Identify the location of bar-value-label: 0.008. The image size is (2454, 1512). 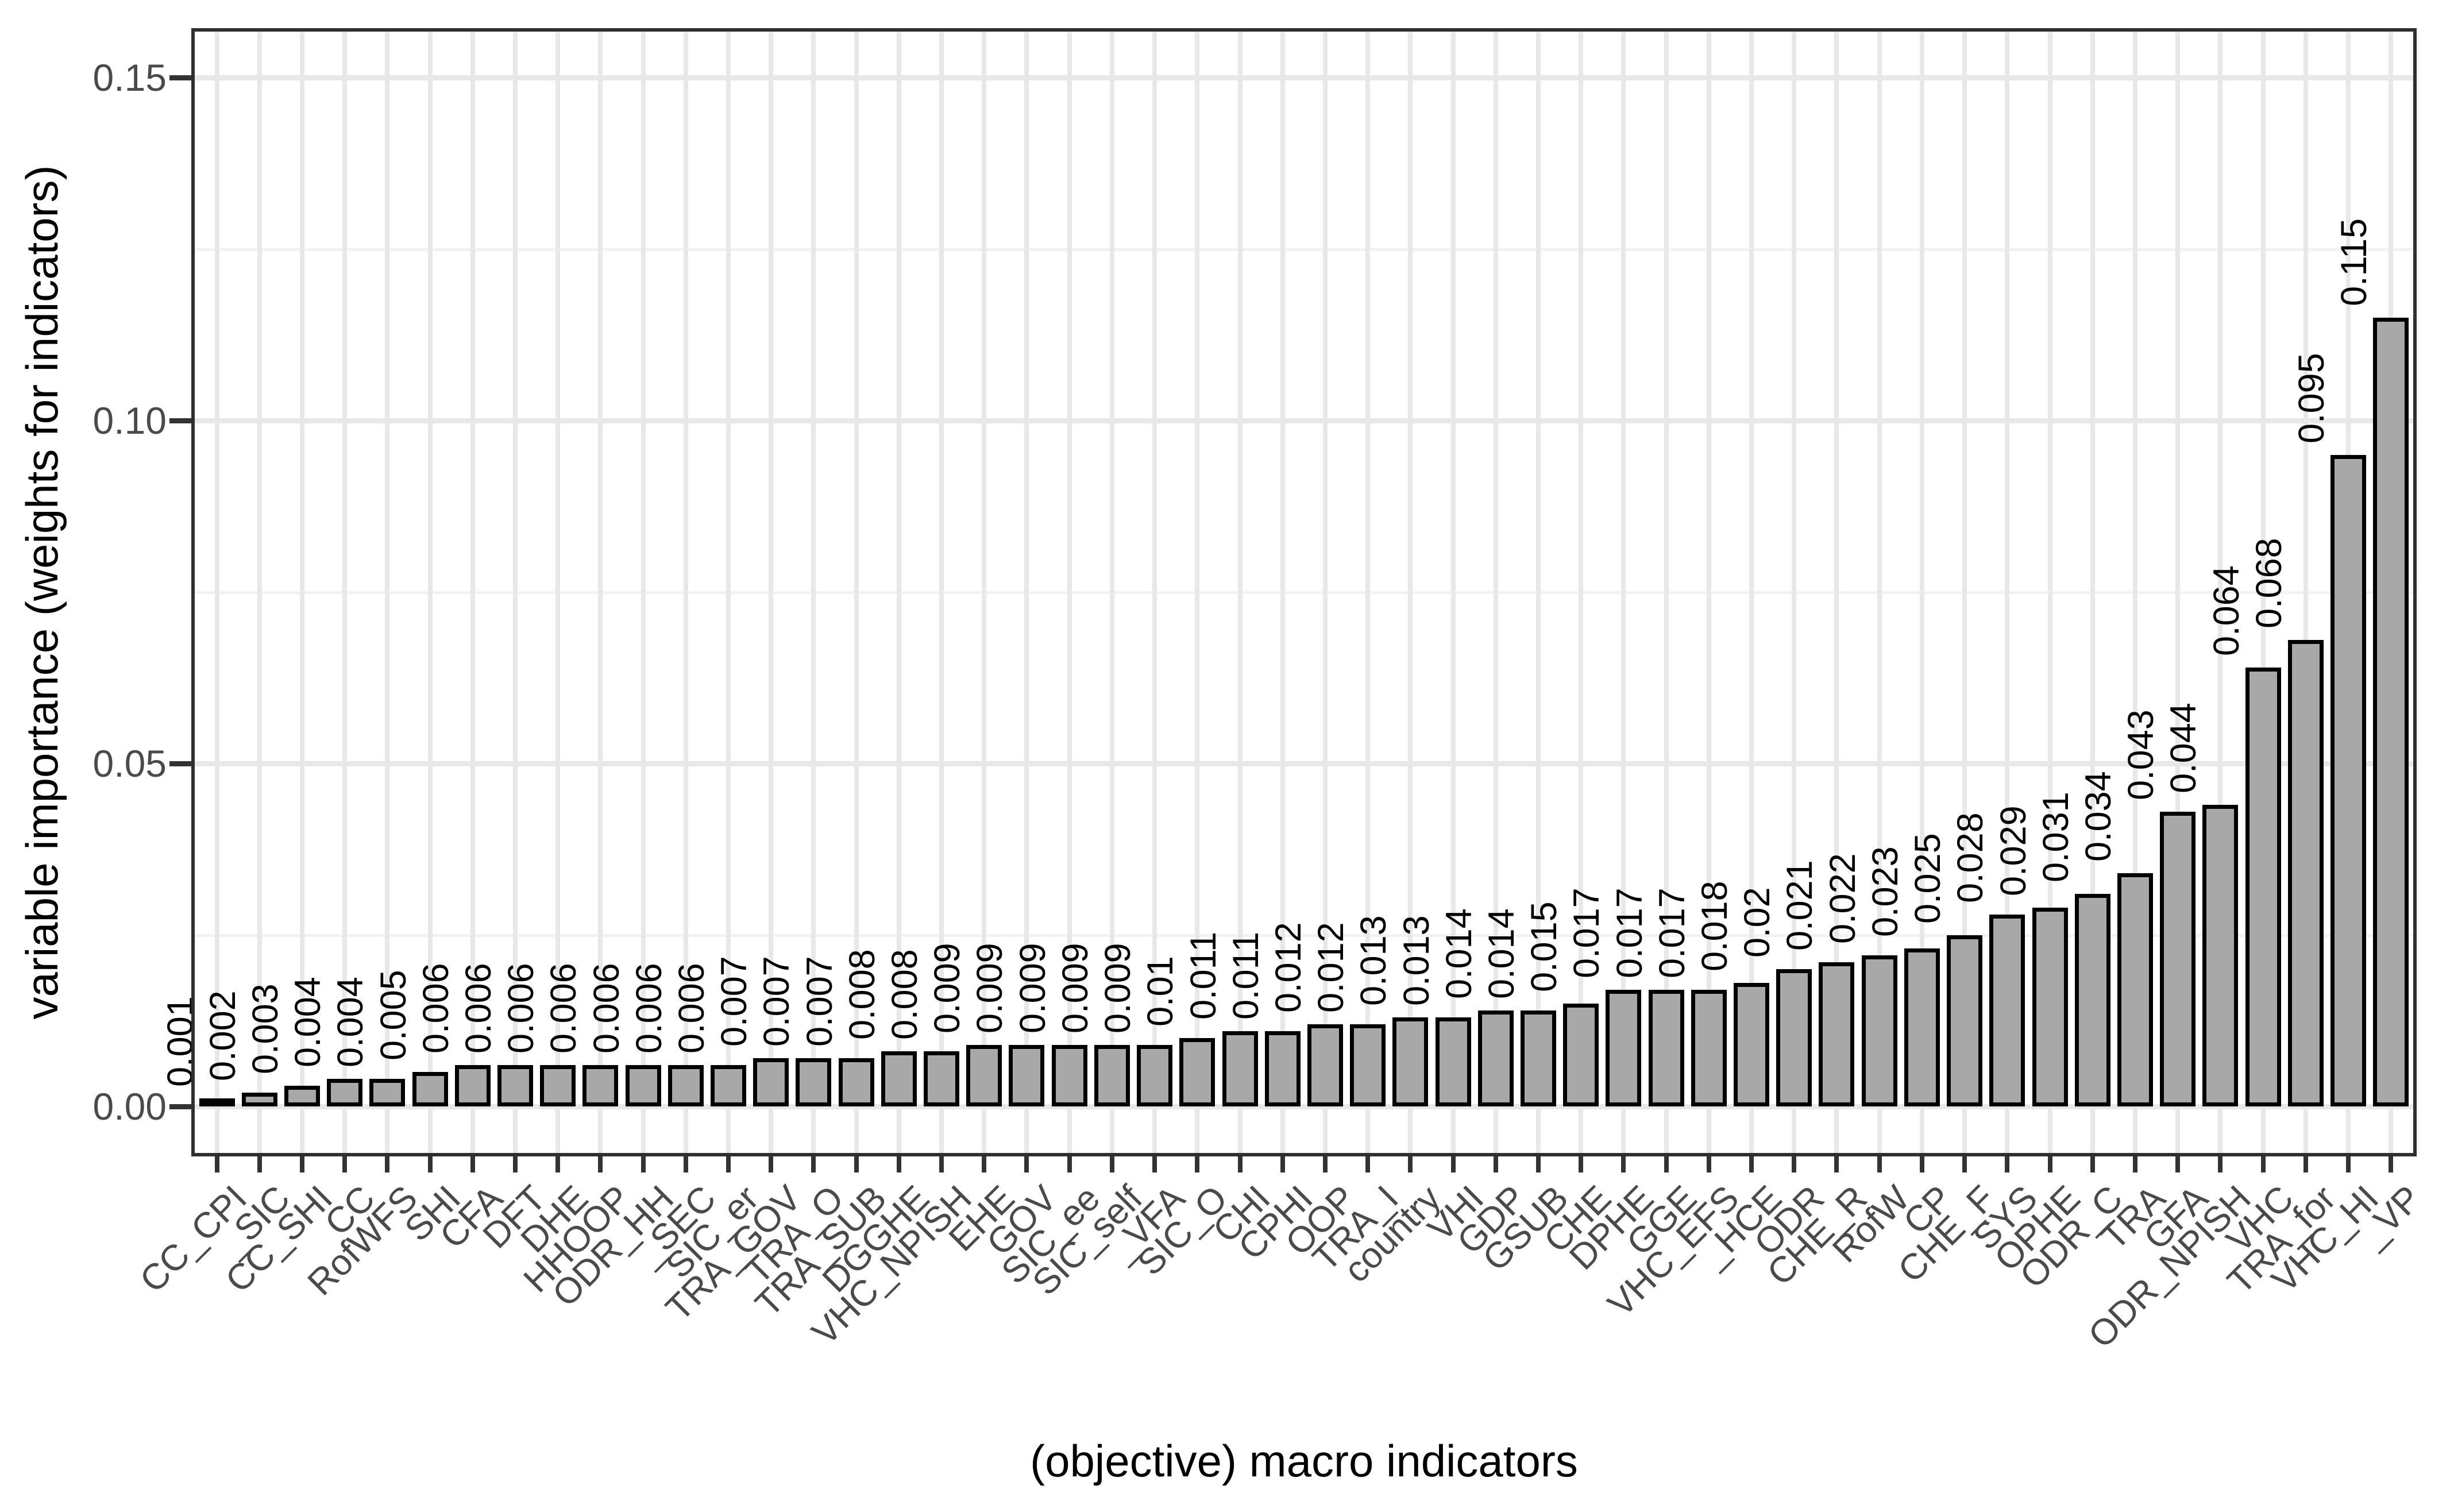
(905, 994).